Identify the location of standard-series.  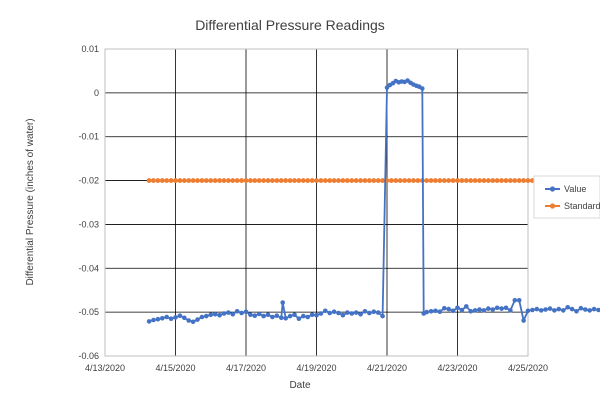
(373, 180).